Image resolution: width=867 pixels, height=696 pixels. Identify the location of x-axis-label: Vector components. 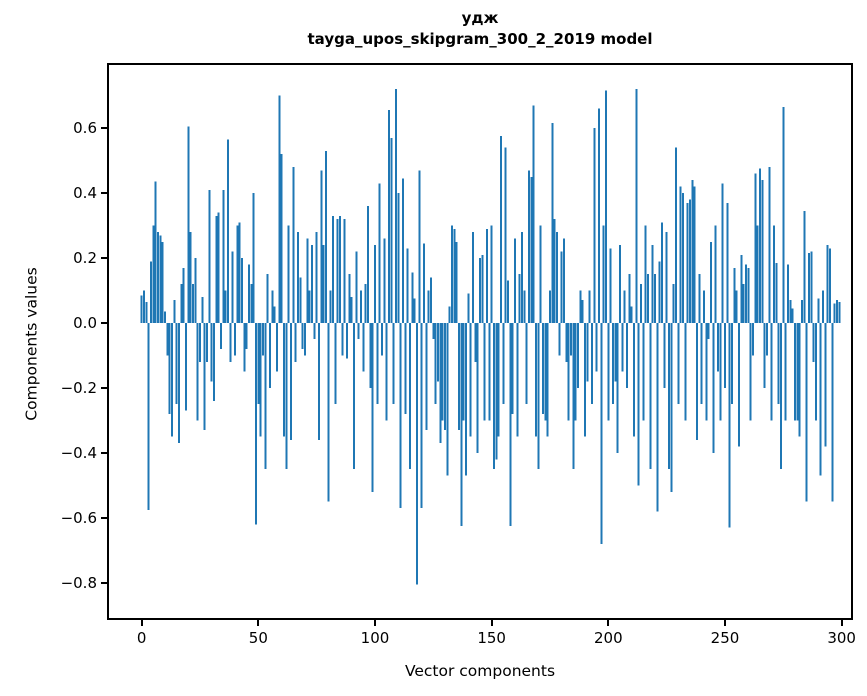
(480, 671).